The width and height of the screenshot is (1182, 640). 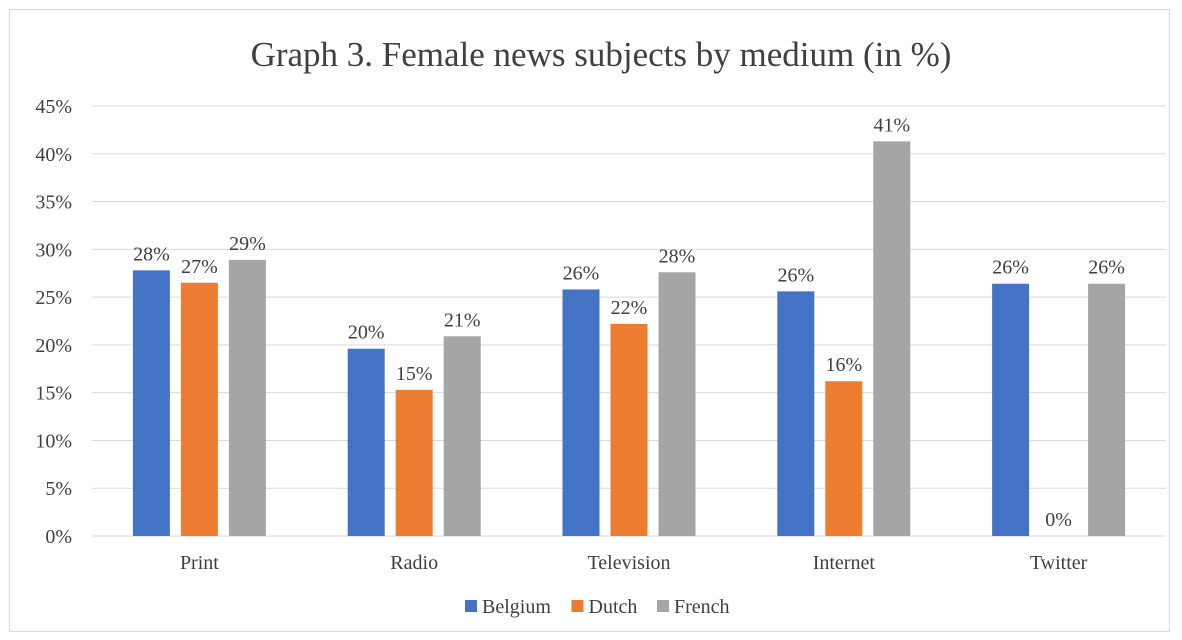 What do you see at coordinates (53, 155) in the screenshot?
I see `y-tick-label: 40%` at bounding box center [53, 155].